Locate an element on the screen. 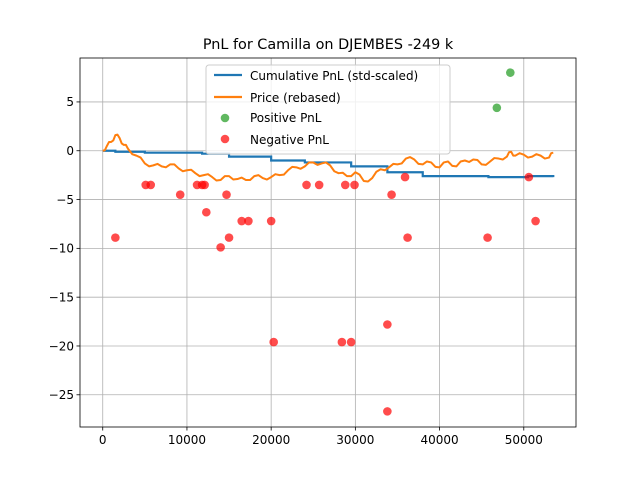 This screenshot has width=640, height=480. y-tick-label: −25 is located at coordinates (61, 395).